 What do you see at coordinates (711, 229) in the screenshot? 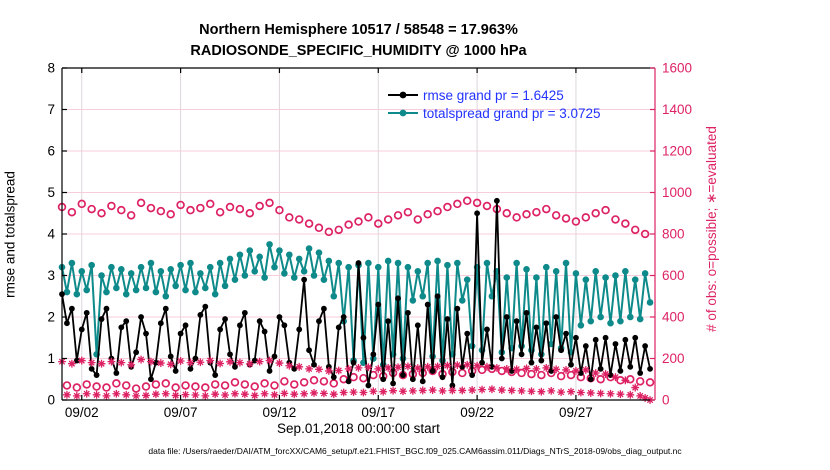
I see `y-axis-label-right: # of obs: o=possible; ∗=evaluated` at bounding box center [711, 229].